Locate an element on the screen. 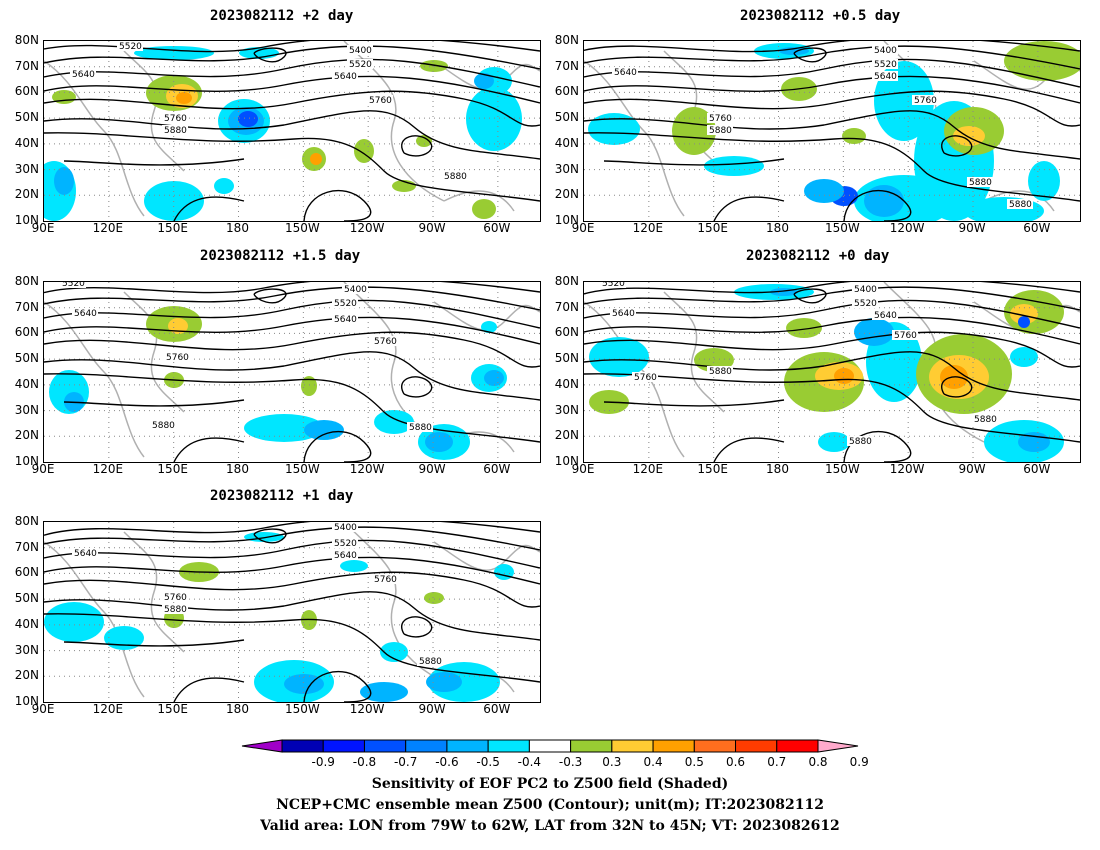 Image resolution: width=1100 pixels, height=850 pixels. colorbar-tick-label: 0.4 is located at coordinates (653, 762).